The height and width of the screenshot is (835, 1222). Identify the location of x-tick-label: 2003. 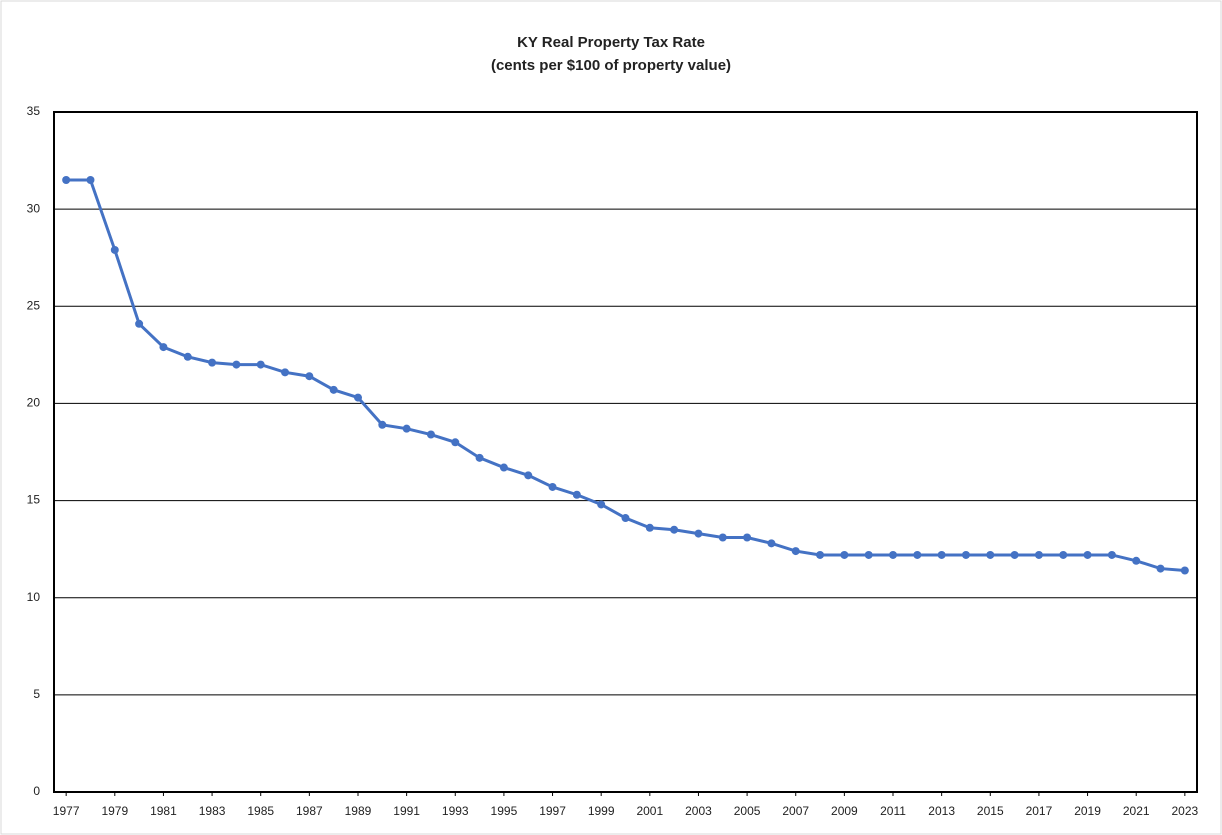
(698, 811).